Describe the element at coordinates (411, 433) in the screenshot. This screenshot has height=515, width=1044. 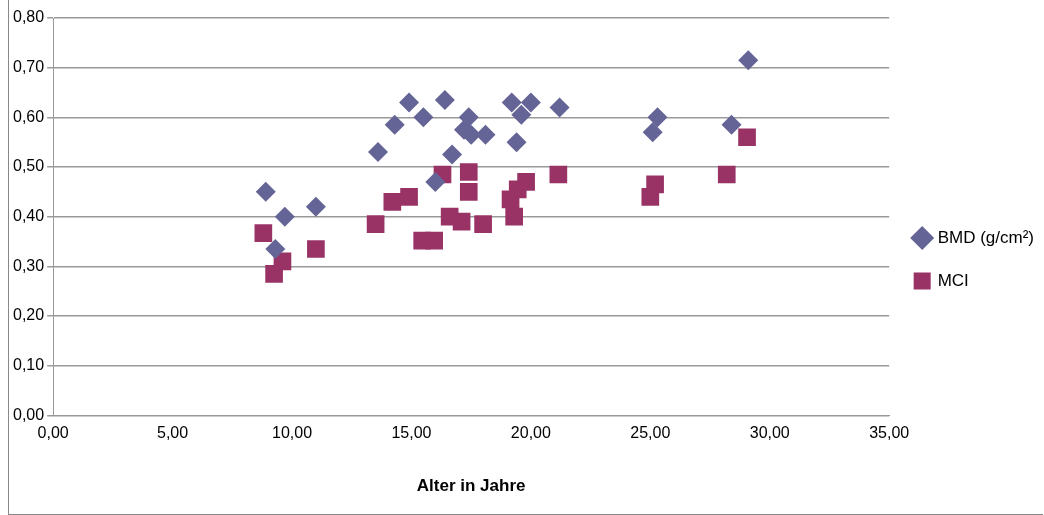
I see `x-tick-label: 15,00` at that location.